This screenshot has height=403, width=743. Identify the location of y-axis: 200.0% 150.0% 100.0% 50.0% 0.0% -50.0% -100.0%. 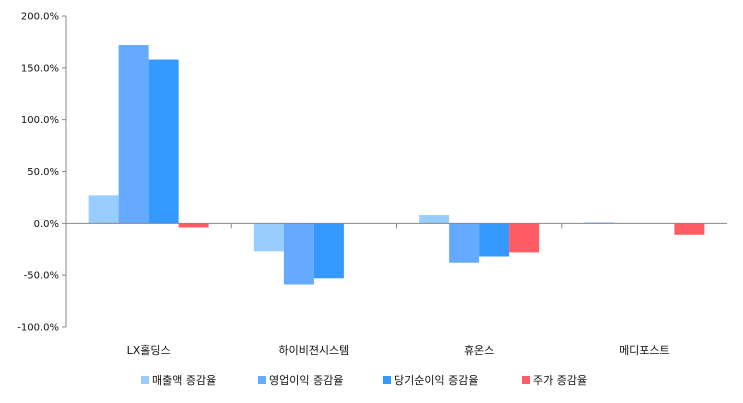
(42, 173).